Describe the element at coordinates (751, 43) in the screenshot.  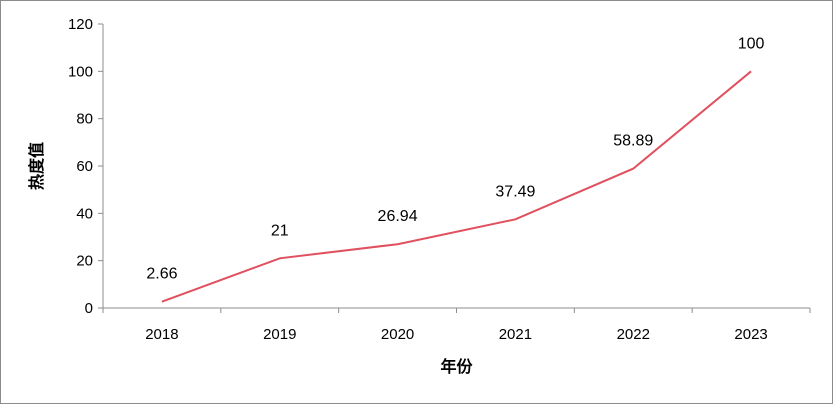
I see `data-label: 100` at that location.